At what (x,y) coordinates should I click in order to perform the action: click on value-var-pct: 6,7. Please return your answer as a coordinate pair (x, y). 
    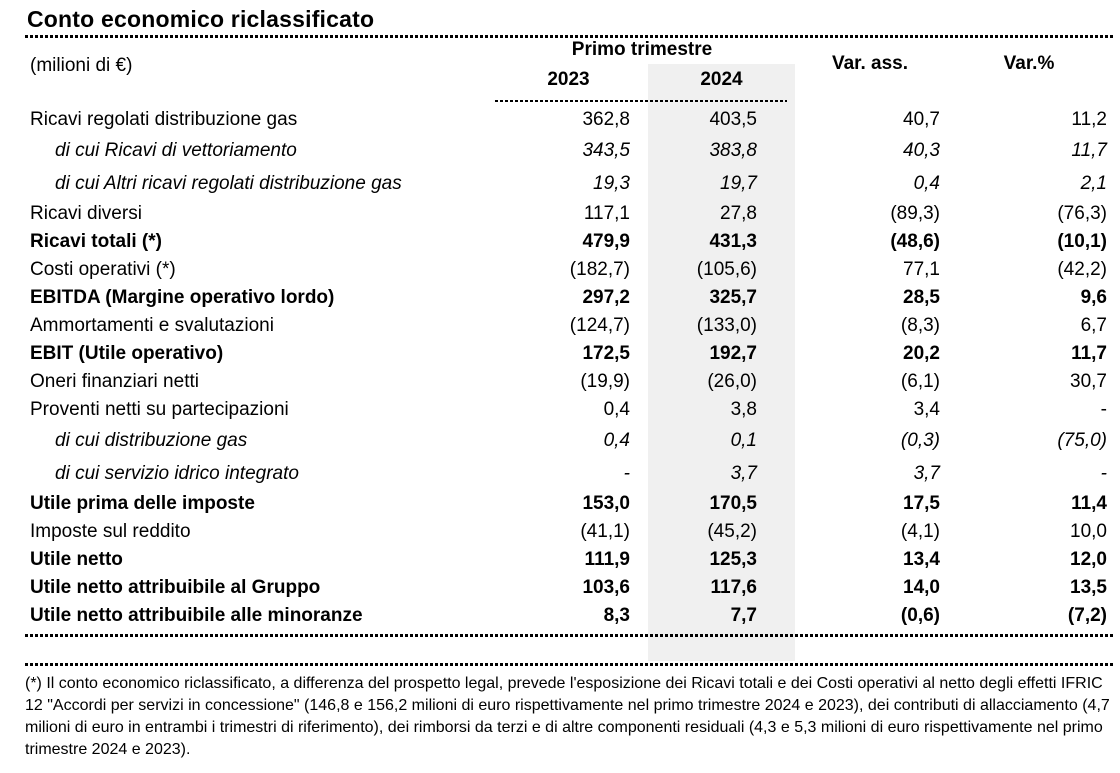
    Looking at the image, I should click on (1093, 325).